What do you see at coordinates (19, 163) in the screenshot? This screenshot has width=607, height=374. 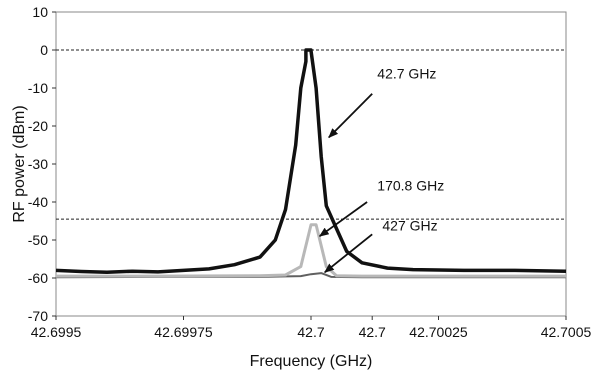 I see `y-axis-title: RF power (dBm)` at bounding box center [19, 163].